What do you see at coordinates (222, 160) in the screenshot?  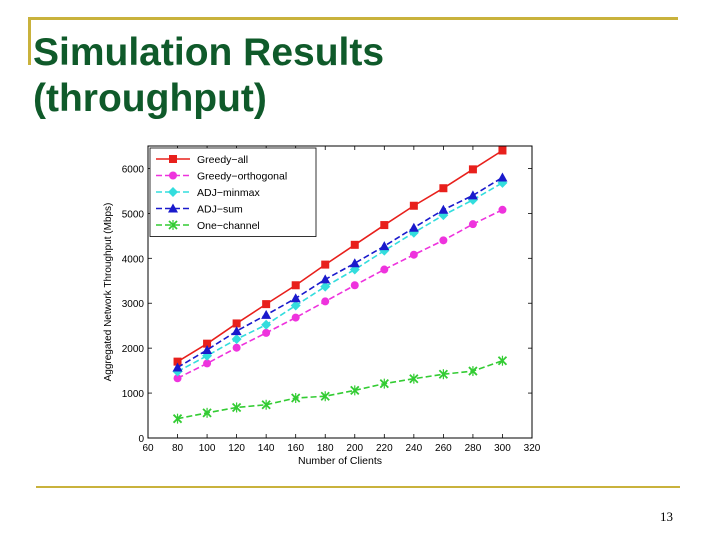 I see `legend-label: Greedy−all` at bounding box center [222, 160].